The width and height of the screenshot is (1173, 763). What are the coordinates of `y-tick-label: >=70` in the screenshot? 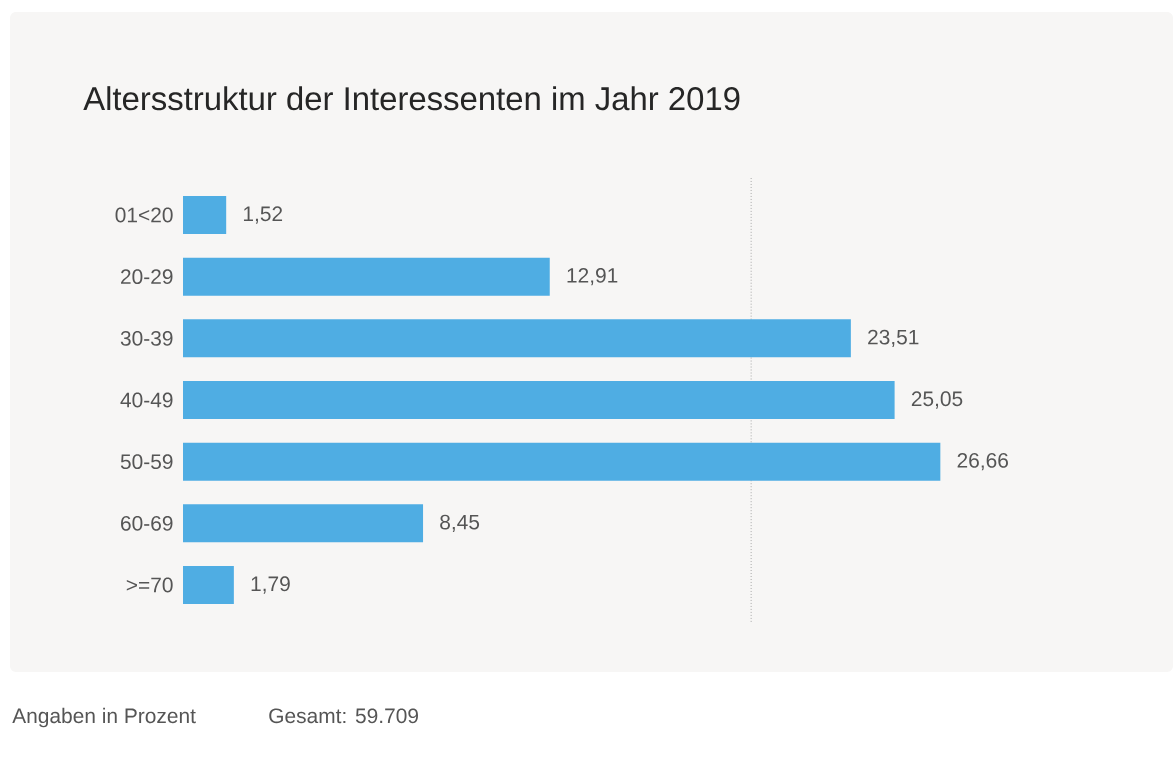 It's located at (149, 585).